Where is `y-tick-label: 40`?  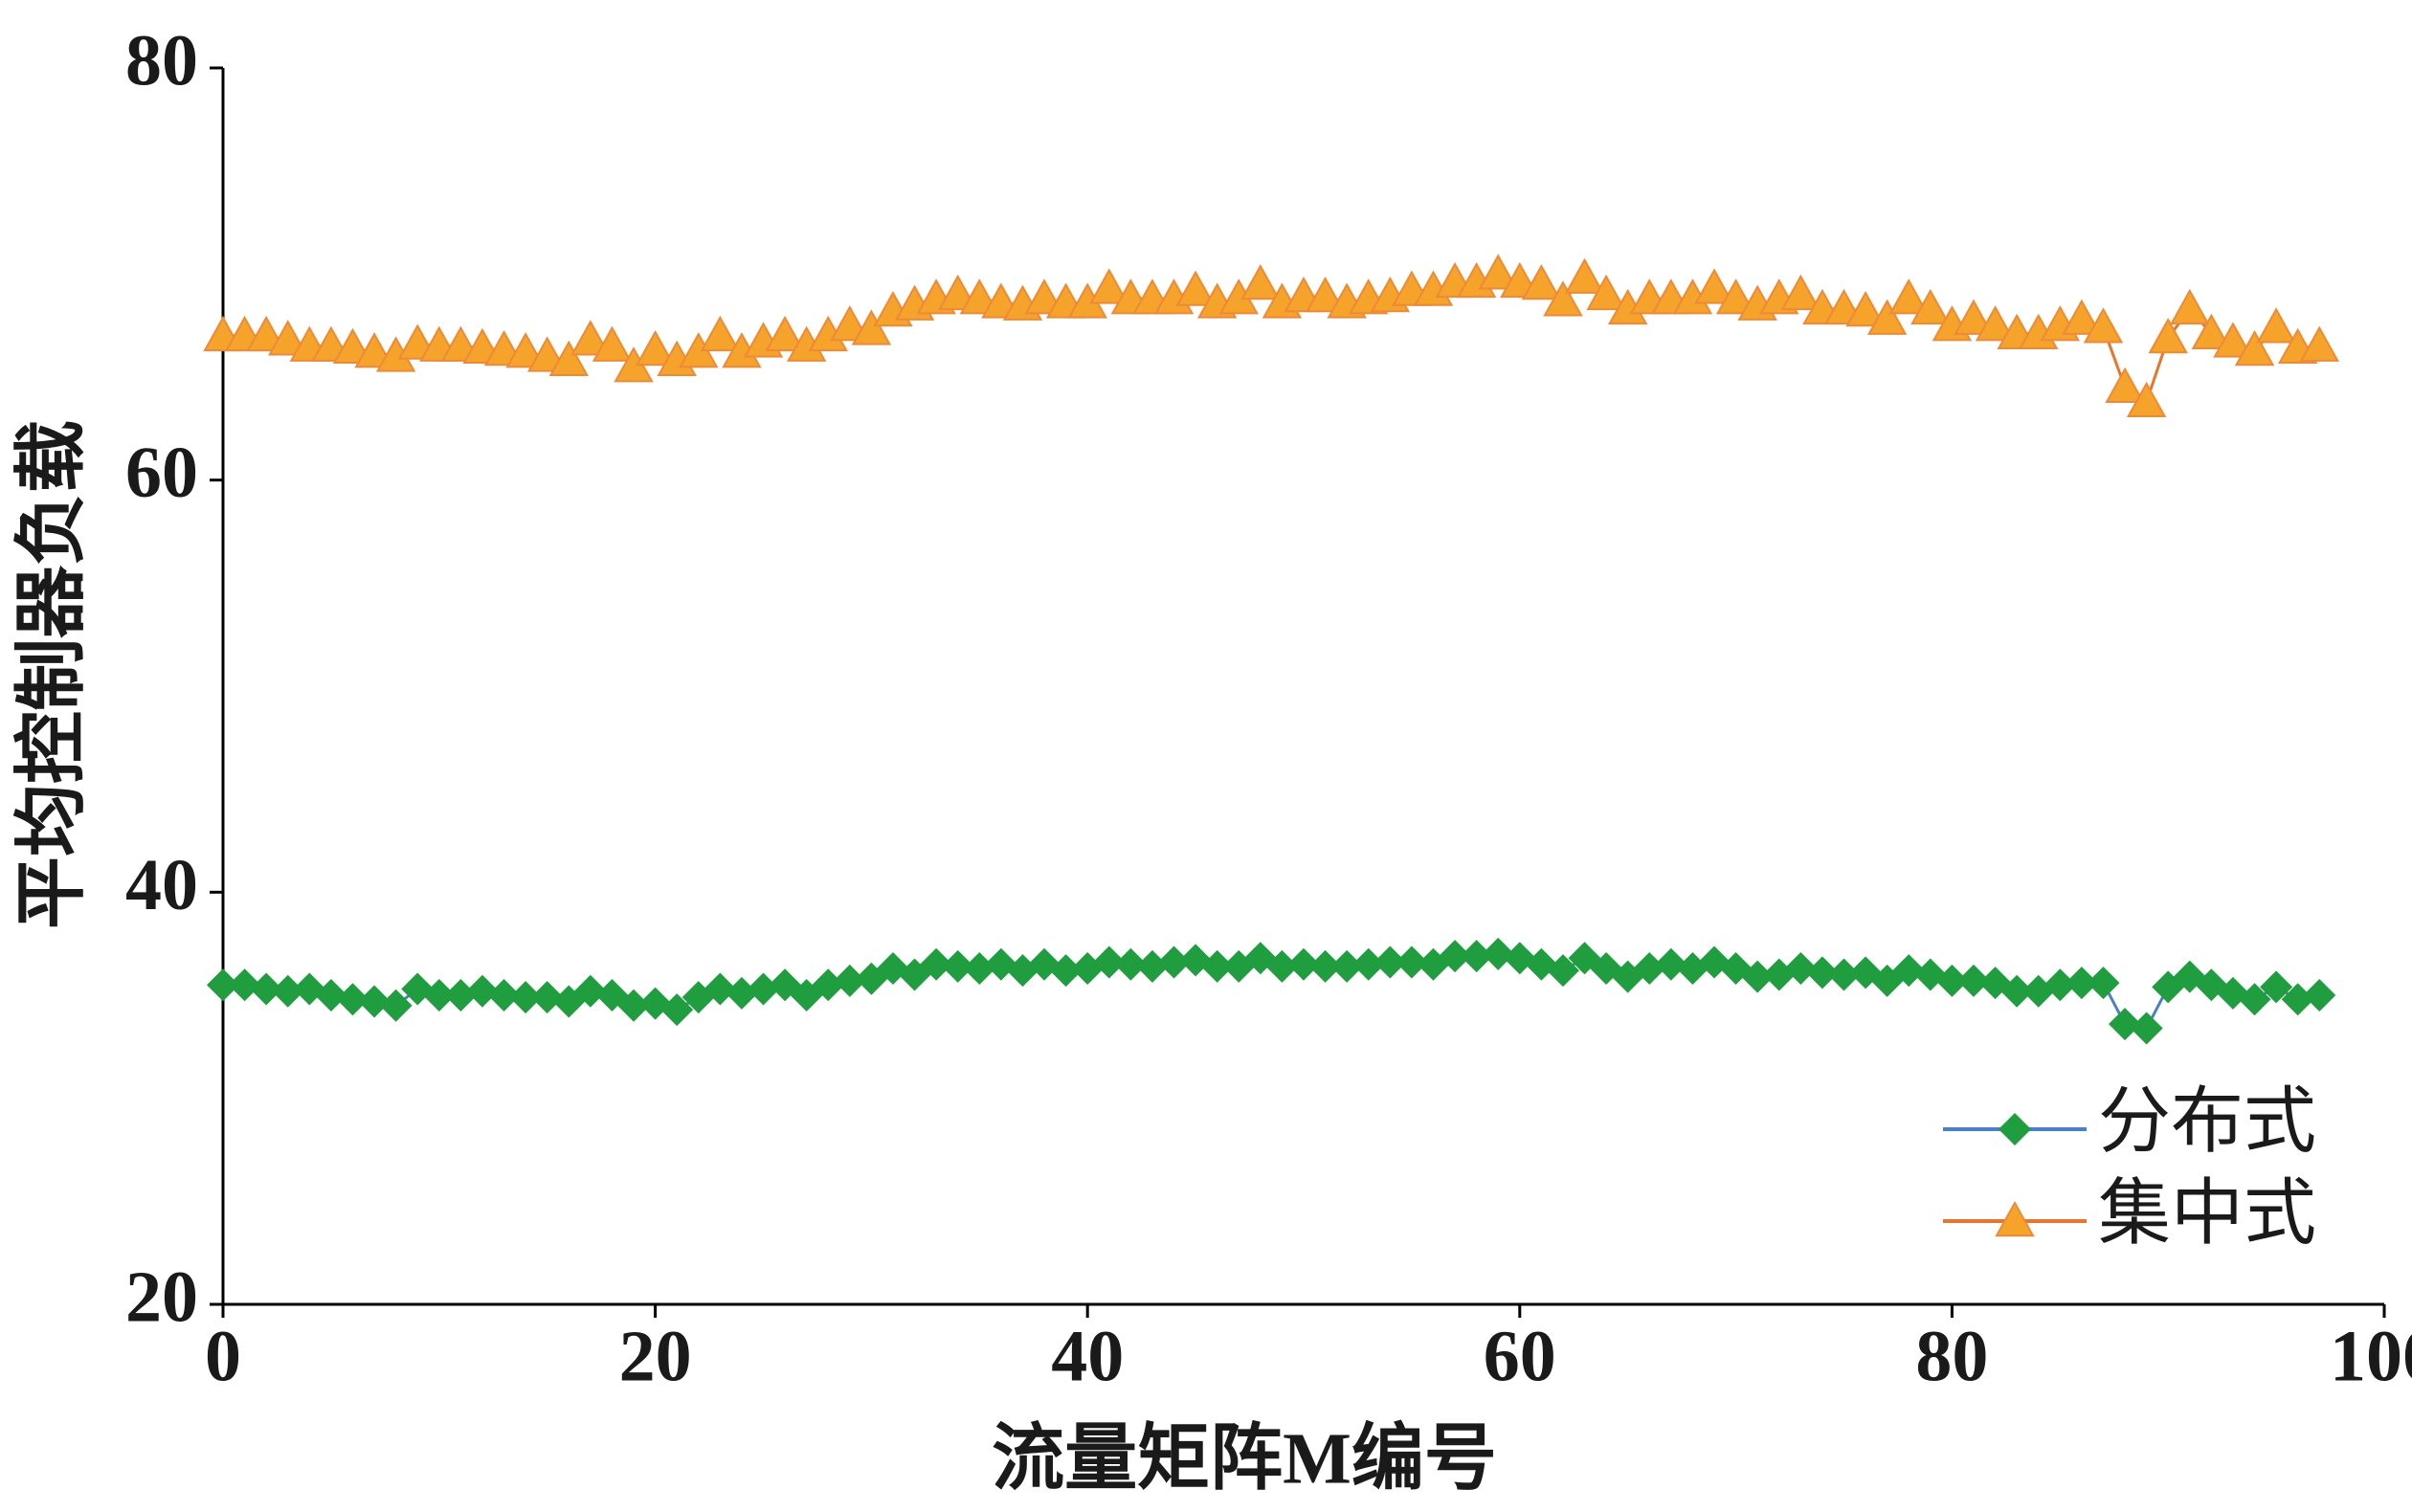 y-tick-label: 40 is located at coordinates (161, 885).